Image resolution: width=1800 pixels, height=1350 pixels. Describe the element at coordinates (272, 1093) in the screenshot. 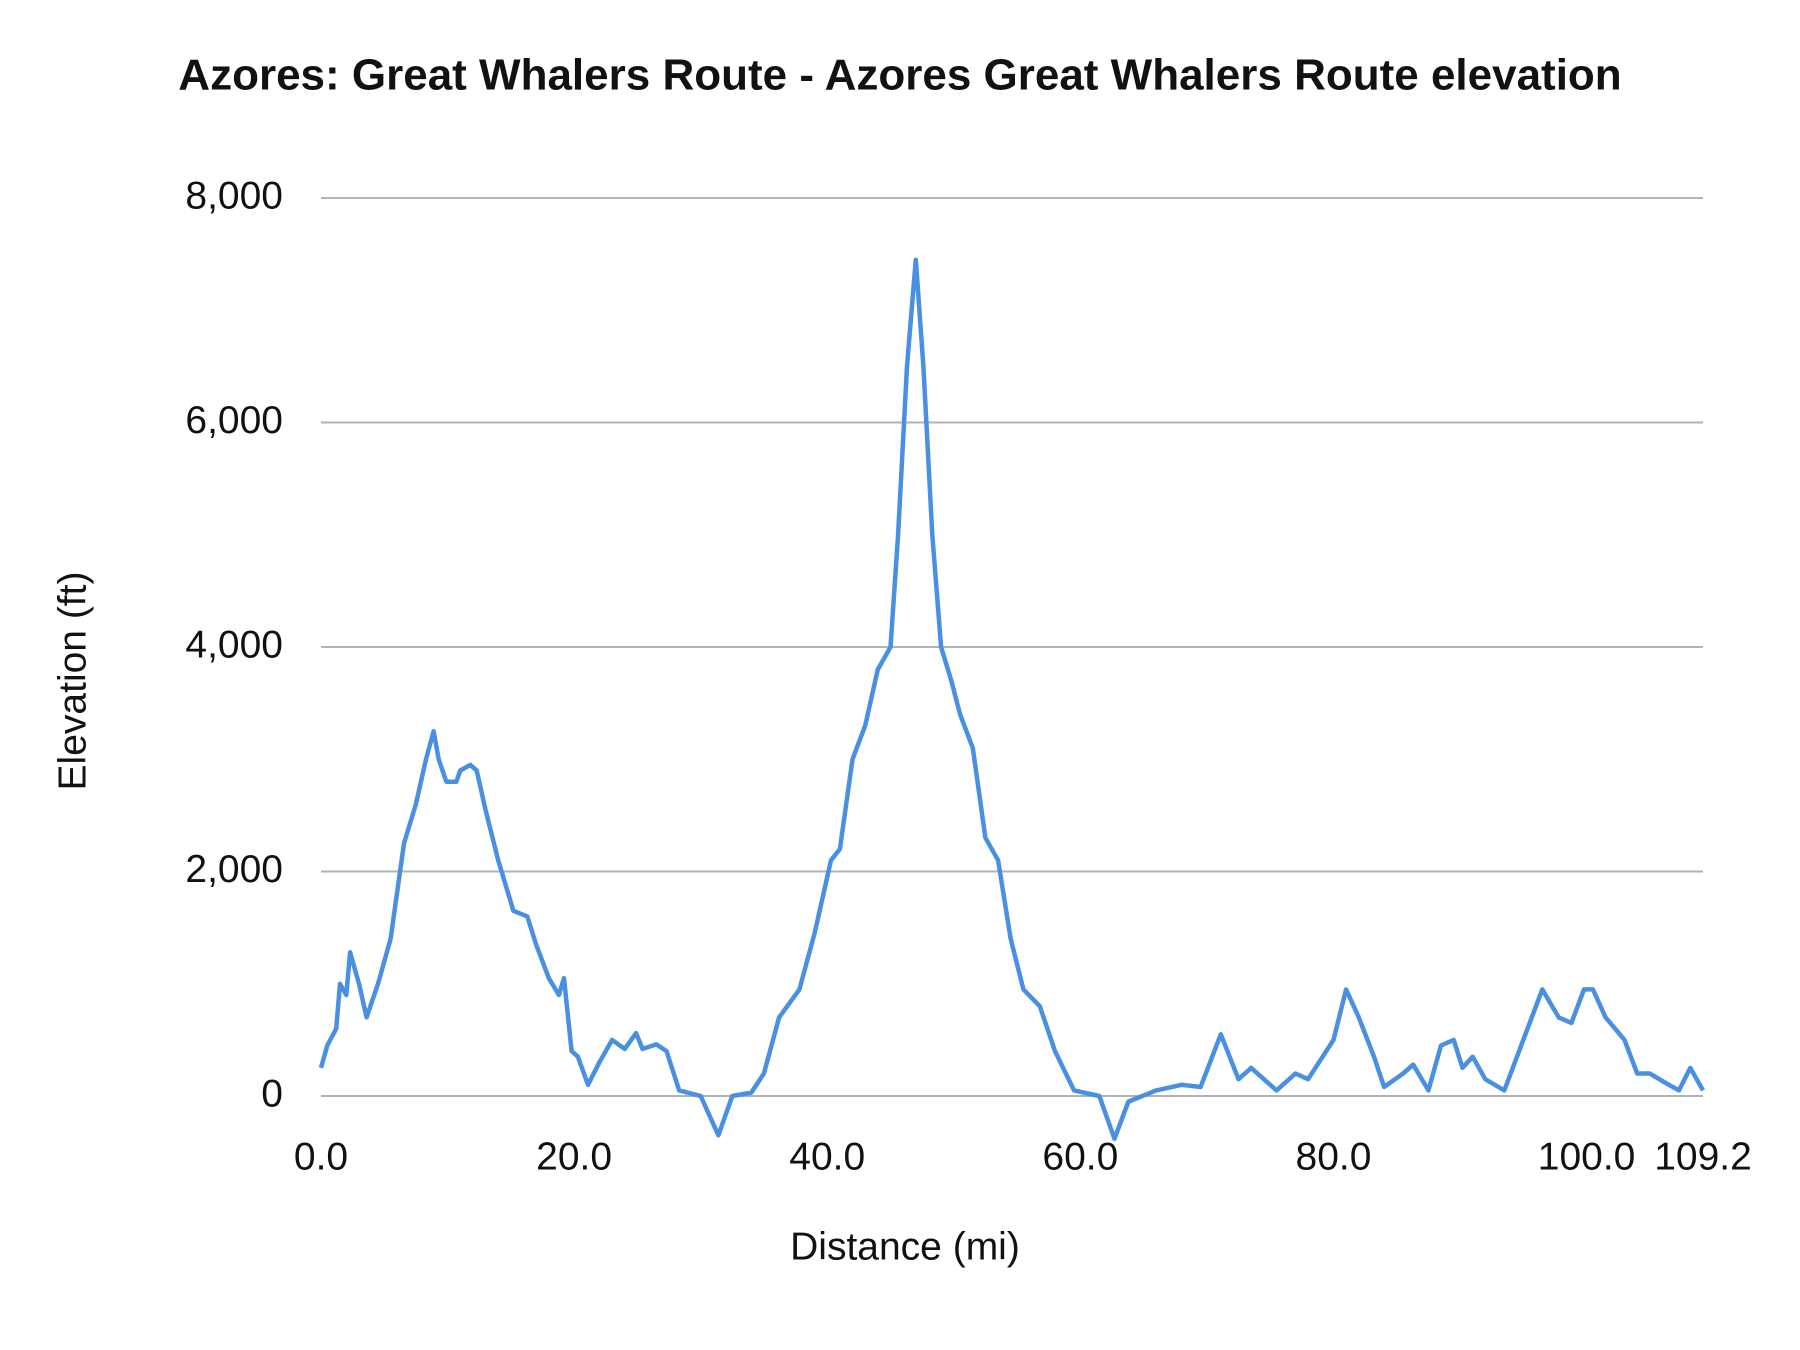

I see `y-tick-label: 0` at that location.